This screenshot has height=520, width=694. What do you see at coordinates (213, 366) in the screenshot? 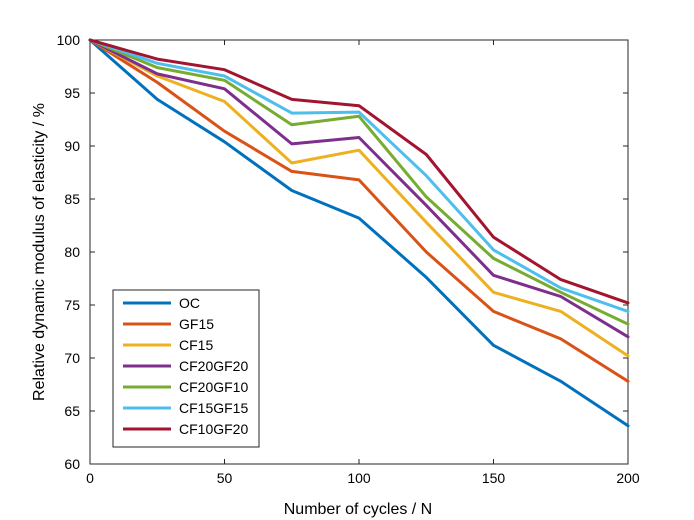
I see `legend-label: CF20GF20` at bounding box center [213, 366].